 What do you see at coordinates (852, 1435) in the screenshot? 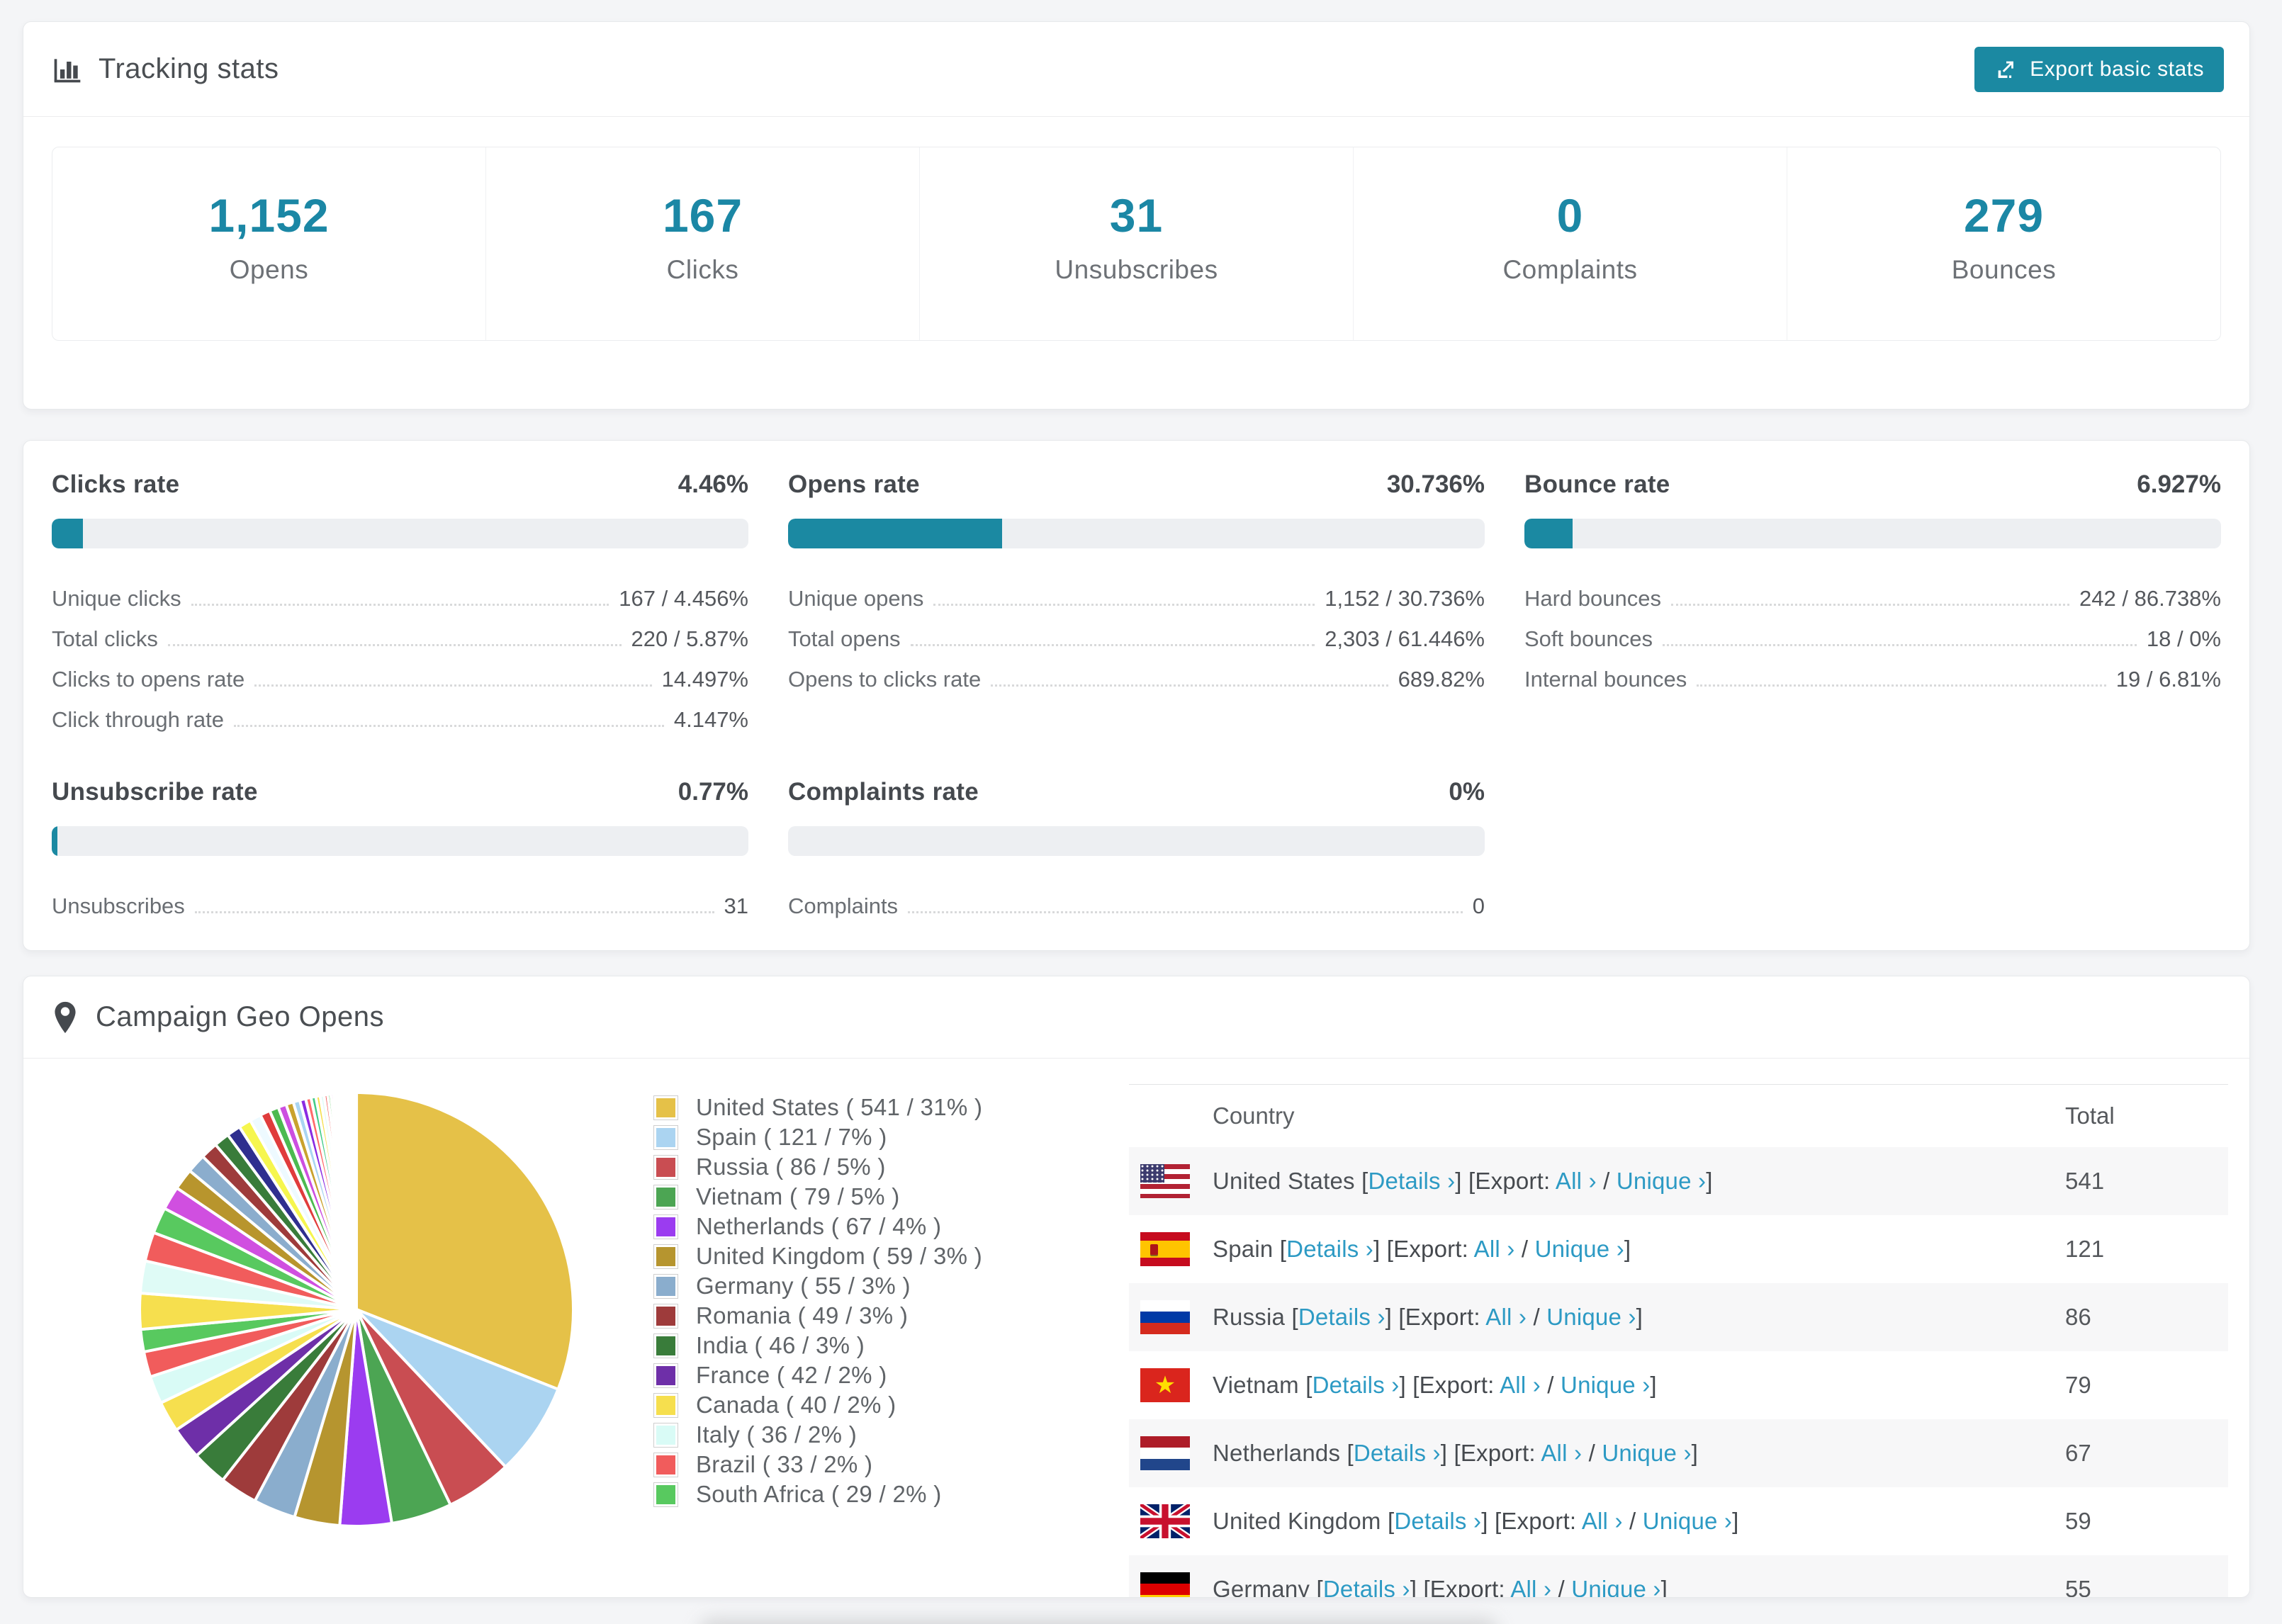
I see `legend-item: Italy ( 36 / 2% )` at bounding box center [852, 1435].